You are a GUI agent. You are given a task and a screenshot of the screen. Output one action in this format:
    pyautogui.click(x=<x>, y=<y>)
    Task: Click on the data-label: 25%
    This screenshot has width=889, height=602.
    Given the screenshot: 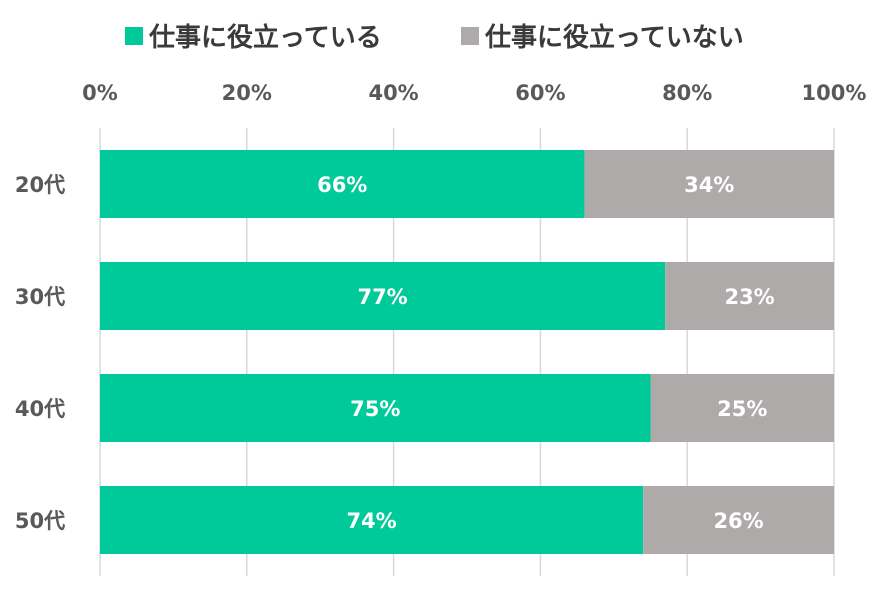 What is the action you would take?
    pyautogui.click(x=742, y=409)
    